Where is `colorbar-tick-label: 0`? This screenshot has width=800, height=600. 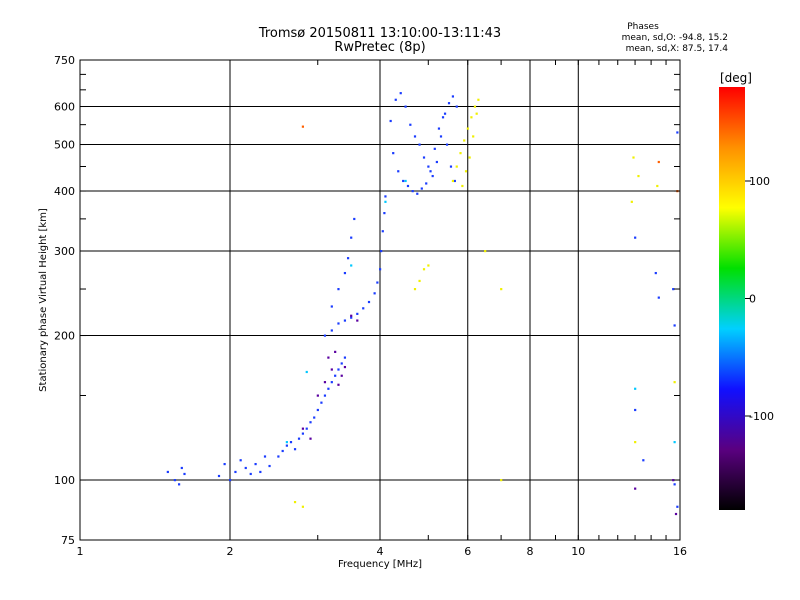
colorbar-tick-label: 0 is located at coordinates (752, 299).